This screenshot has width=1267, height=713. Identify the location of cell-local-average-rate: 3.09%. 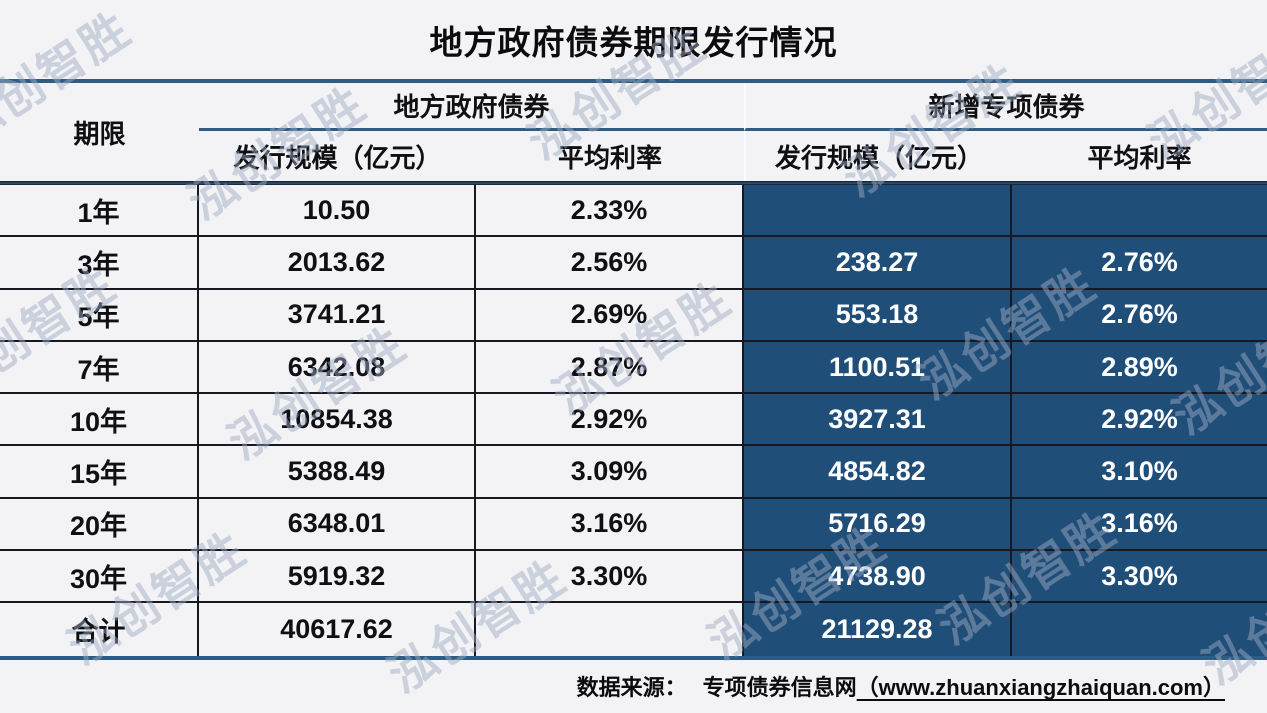
(610, 471).